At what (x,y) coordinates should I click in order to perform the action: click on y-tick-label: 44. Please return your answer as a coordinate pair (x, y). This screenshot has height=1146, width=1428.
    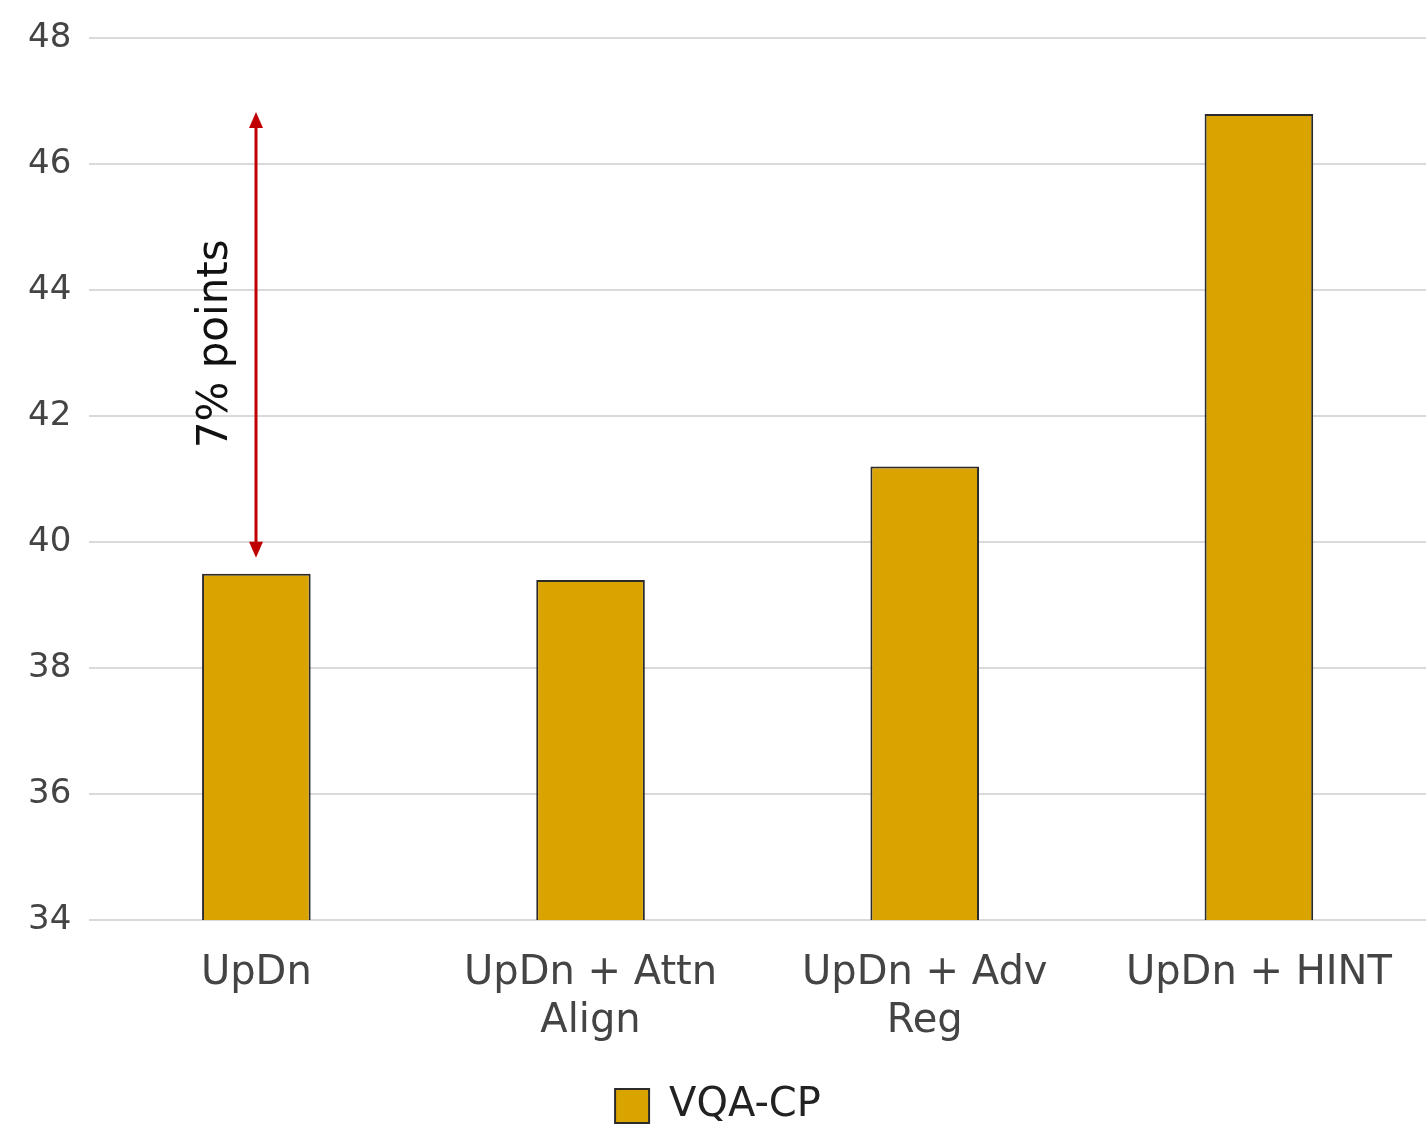
    Looking at the image, I should click on (50, 287).